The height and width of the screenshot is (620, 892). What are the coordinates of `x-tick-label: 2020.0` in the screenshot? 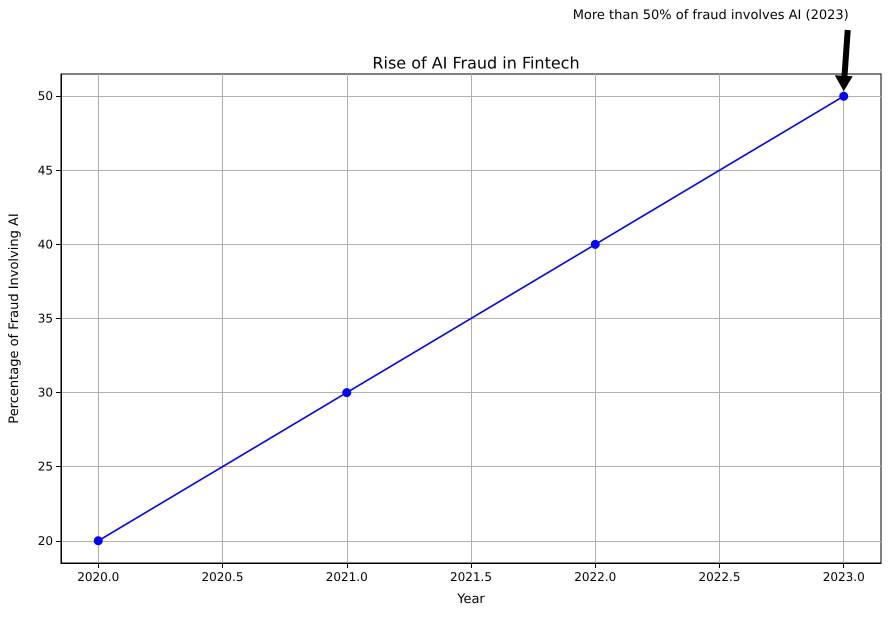 It's located at (98, 577).